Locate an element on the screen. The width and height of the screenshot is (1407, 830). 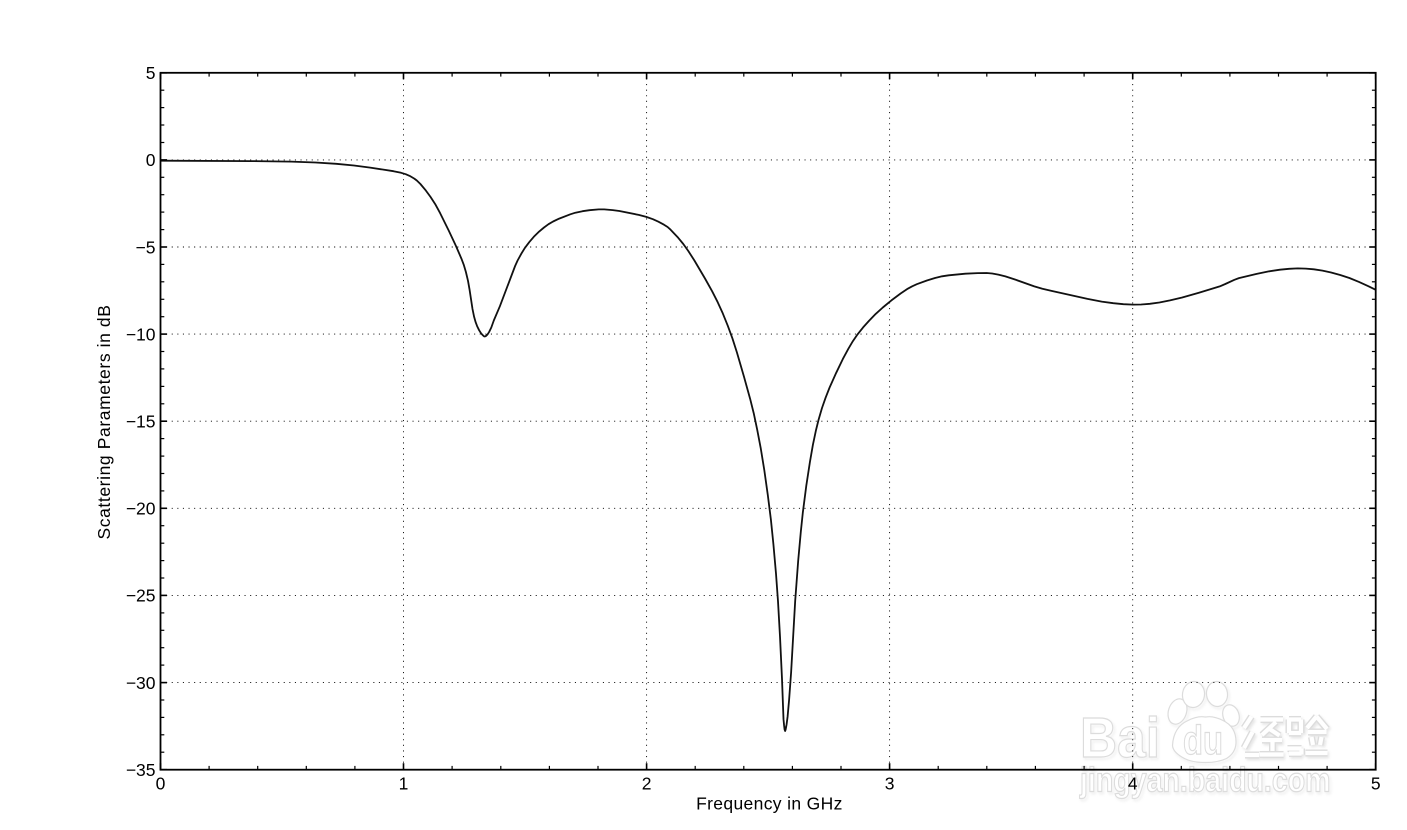
svg-text: −35 is located at coordinates (141, 770).